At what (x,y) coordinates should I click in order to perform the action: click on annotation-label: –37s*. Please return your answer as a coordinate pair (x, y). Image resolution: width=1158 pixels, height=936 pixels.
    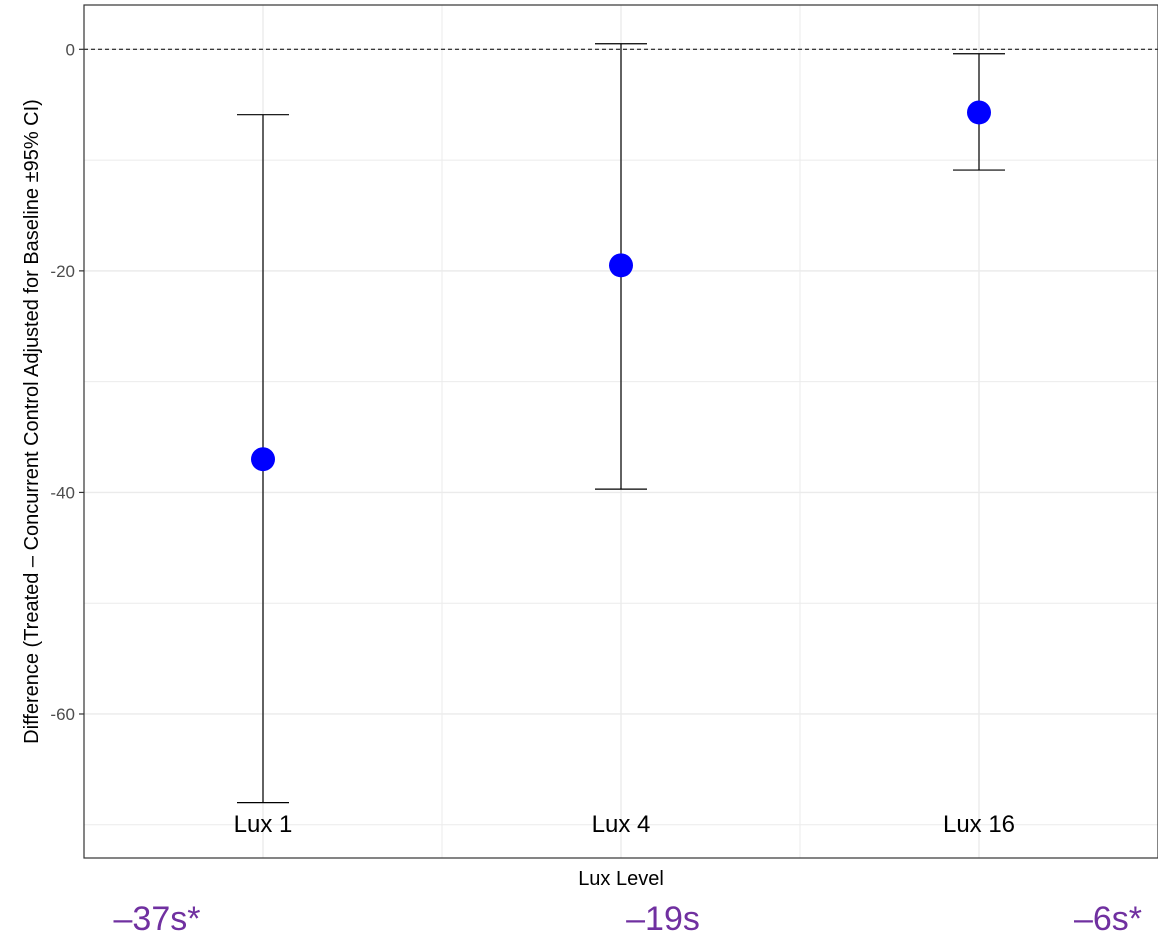
    Looking at the image, I should click on (157, 918).